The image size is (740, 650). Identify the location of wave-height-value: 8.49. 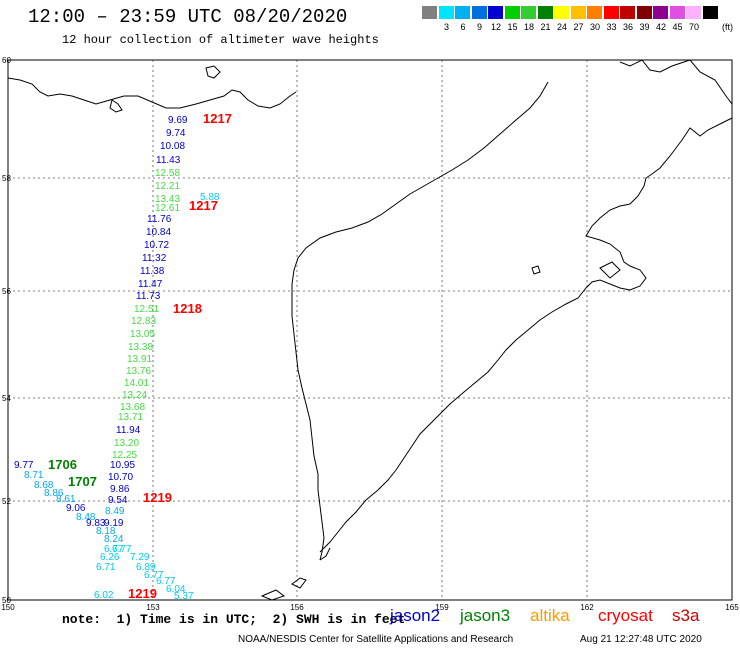
(115, 511).